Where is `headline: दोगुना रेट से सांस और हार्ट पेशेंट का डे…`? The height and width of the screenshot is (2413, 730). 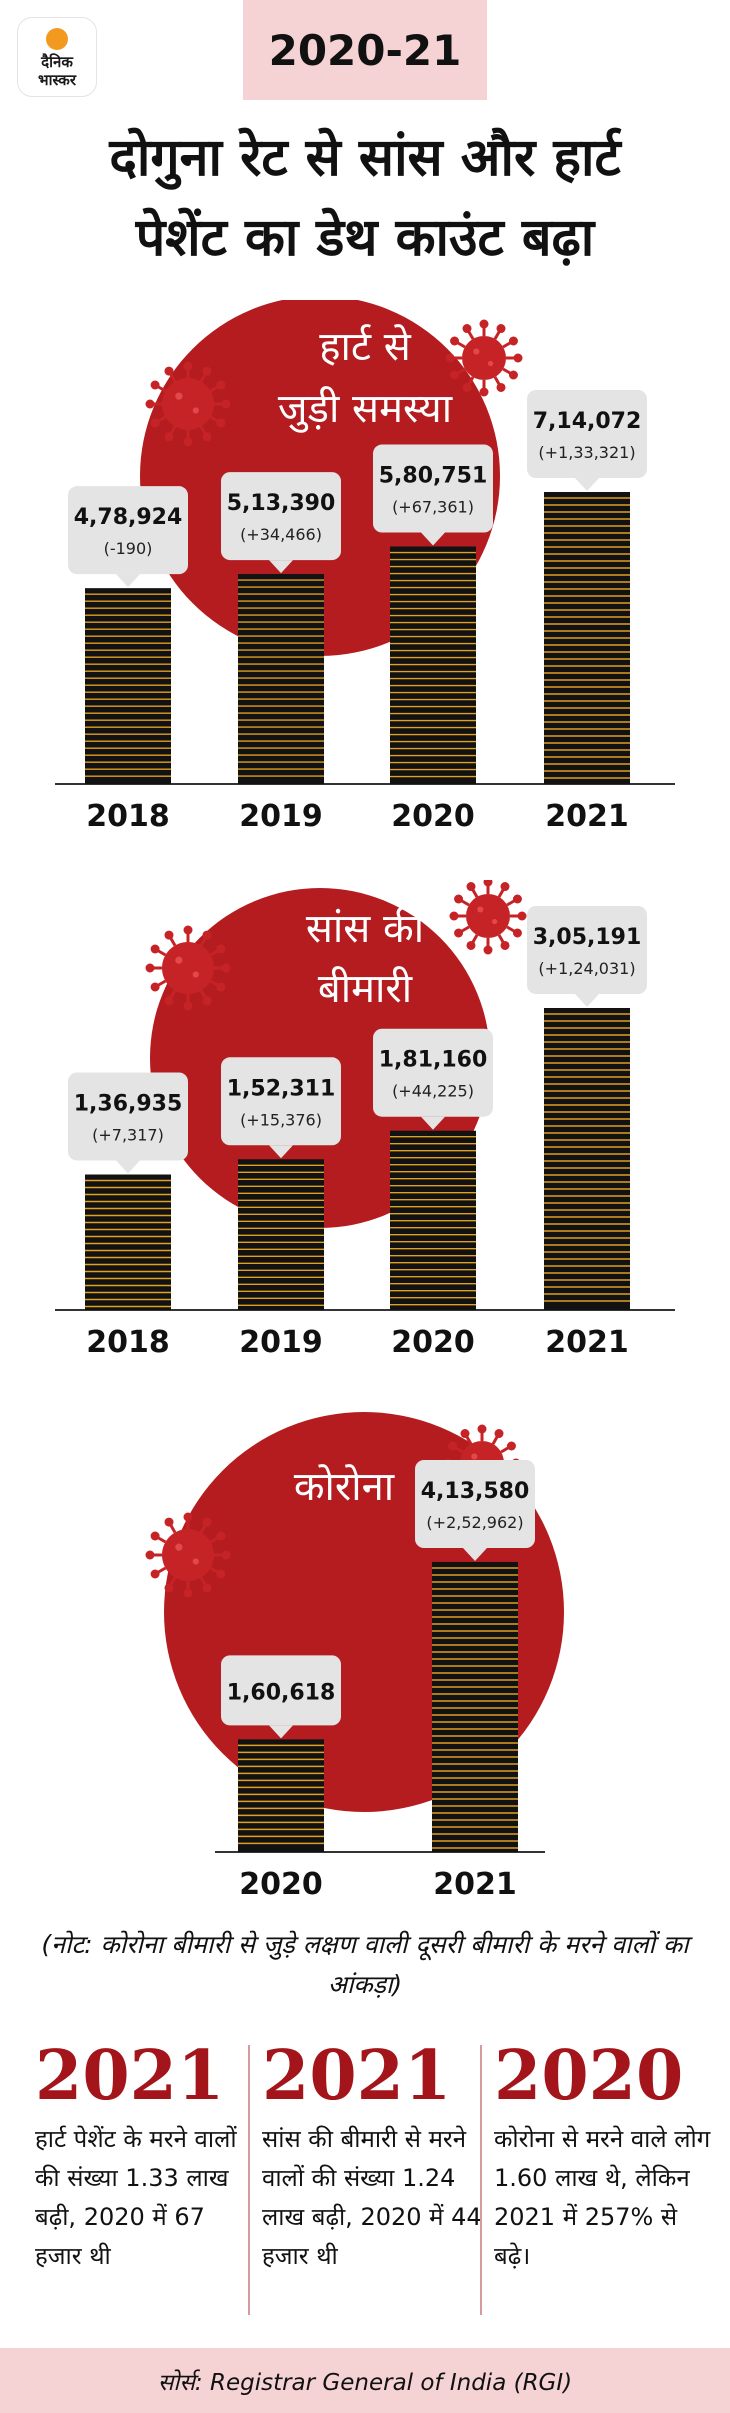
headline: दोगुना रेट से सांस और हार्ट पेशेंट का डे… is located at coordinates (365, 198).